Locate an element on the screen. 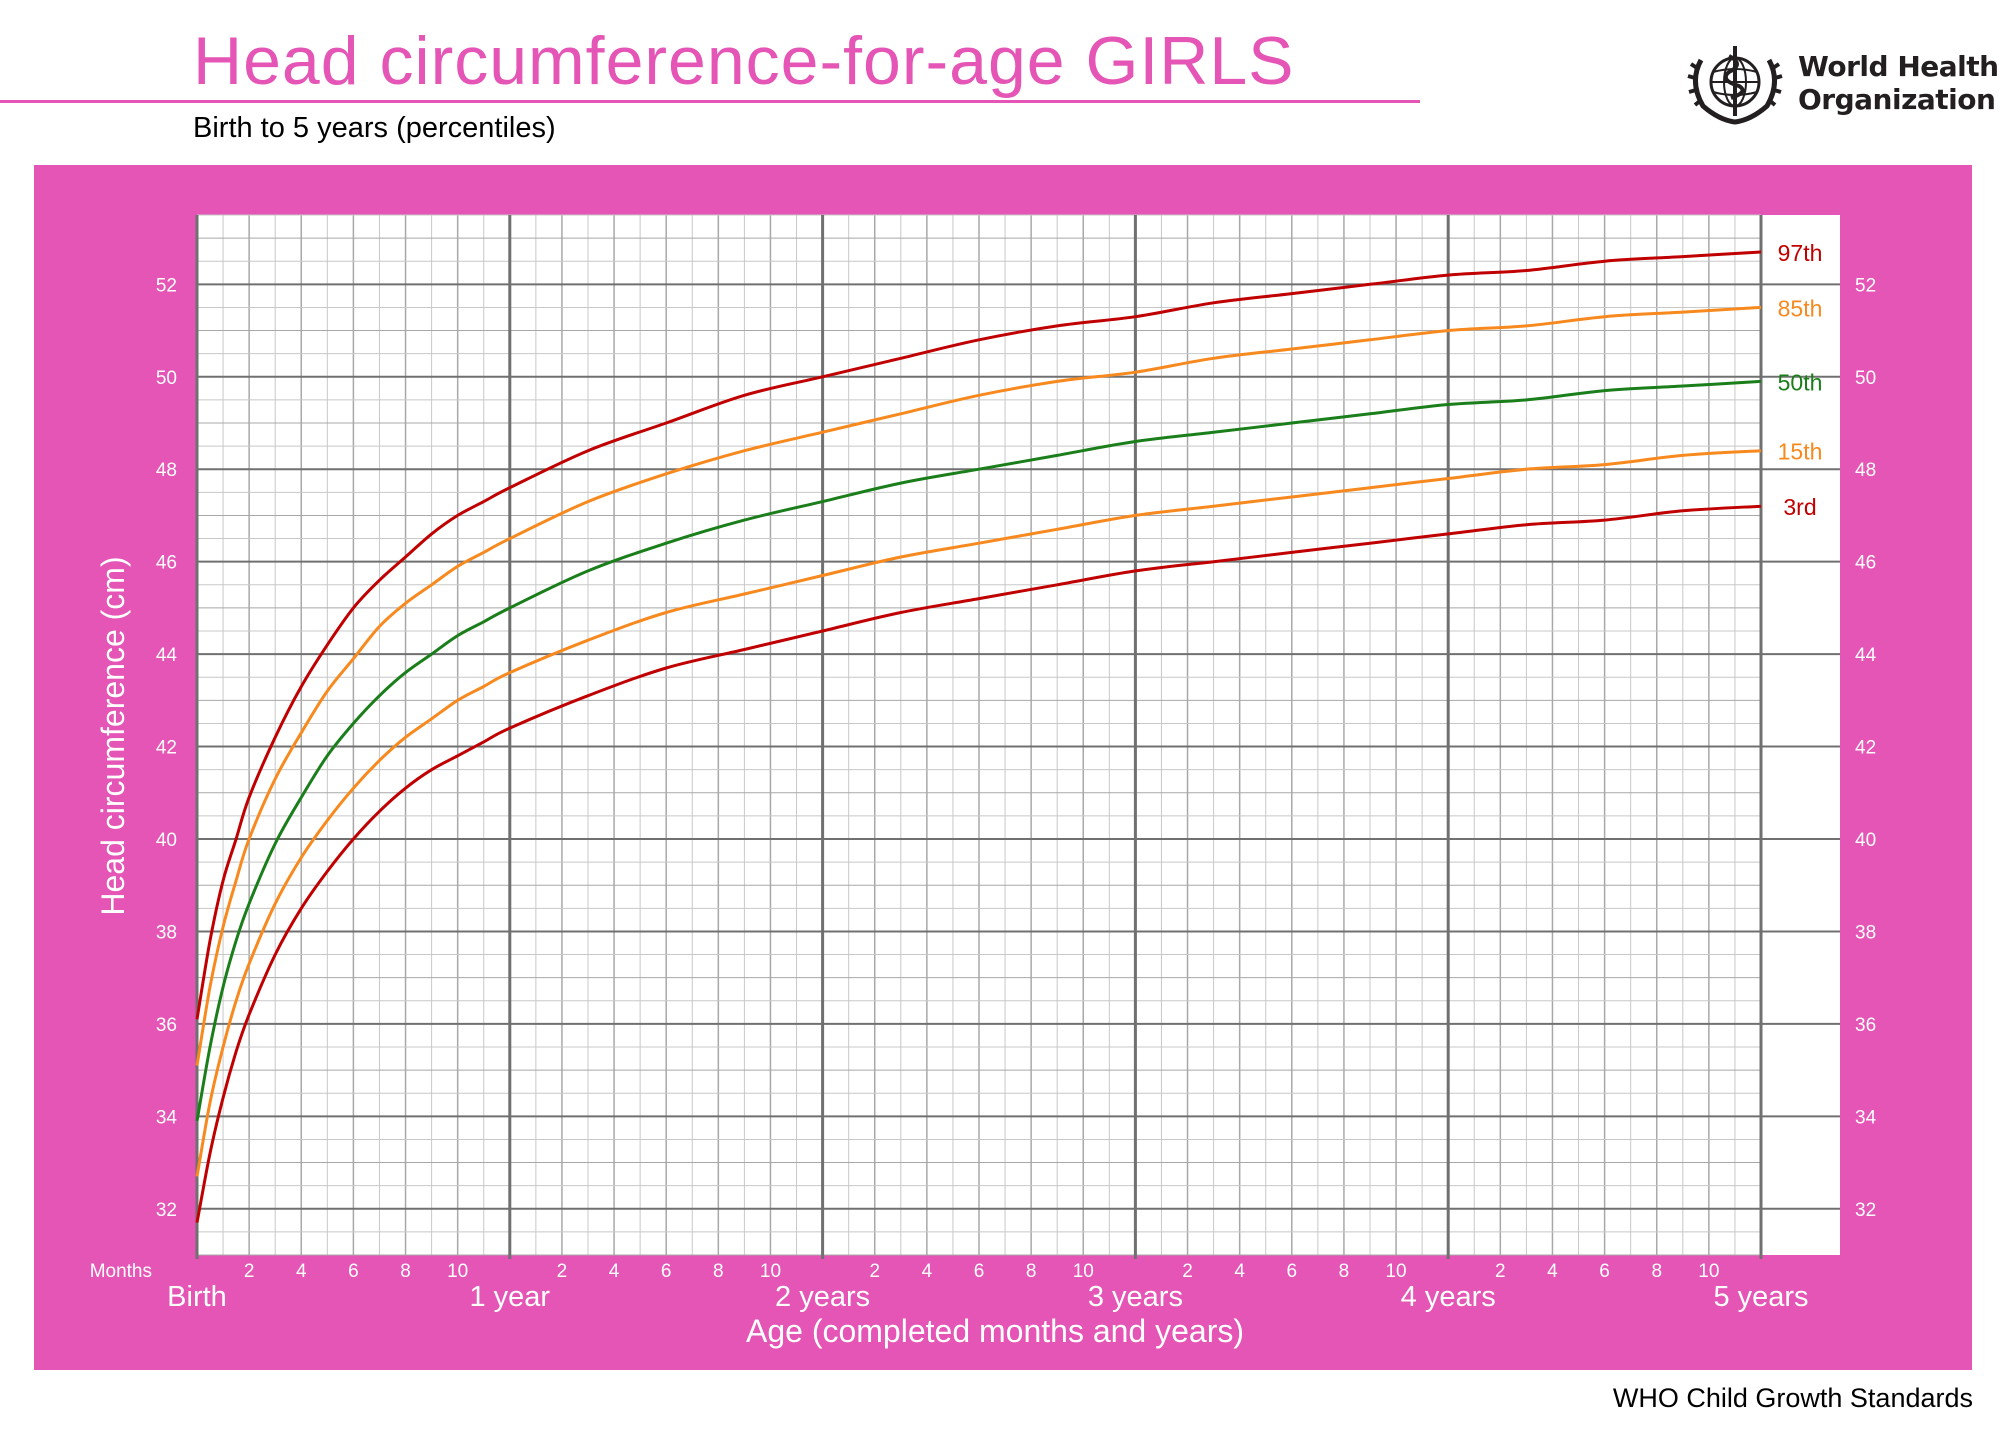 The width and height of the screenshot is (2003, 1445). y-tick-label-left: 34 is located at coordinates (167, 1117).